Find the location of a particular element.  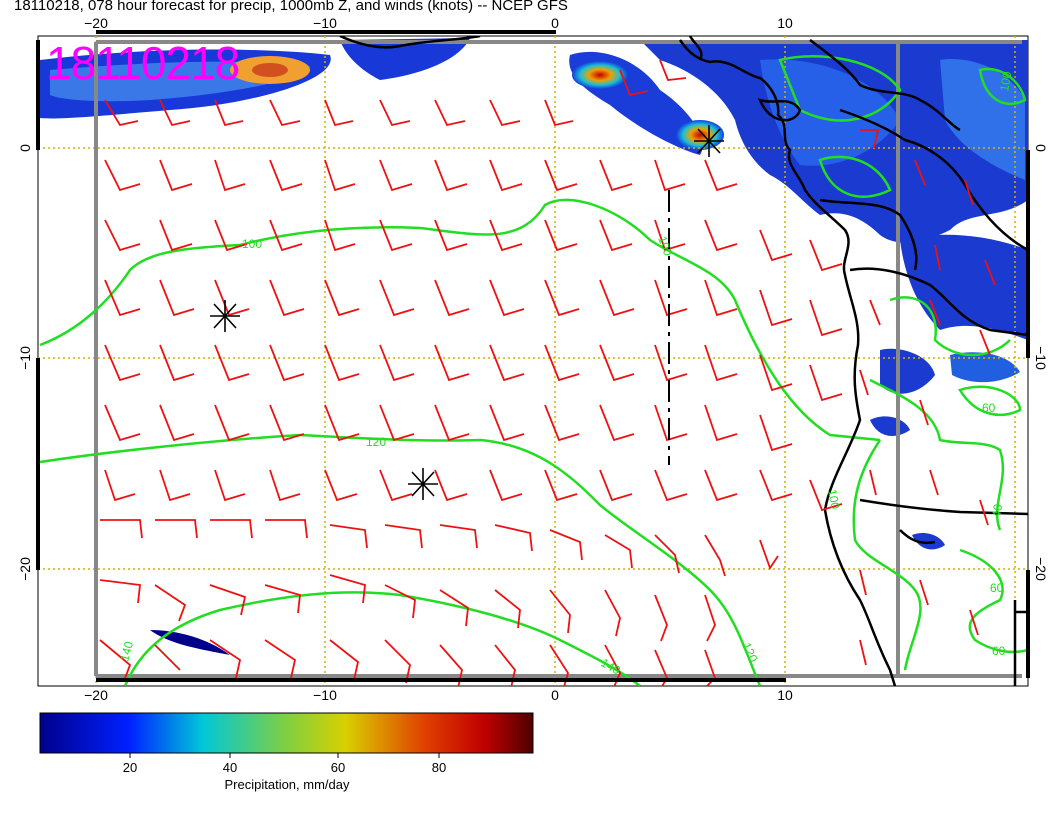

colorbar-tick: 80 is located at coordinates (439, 767).